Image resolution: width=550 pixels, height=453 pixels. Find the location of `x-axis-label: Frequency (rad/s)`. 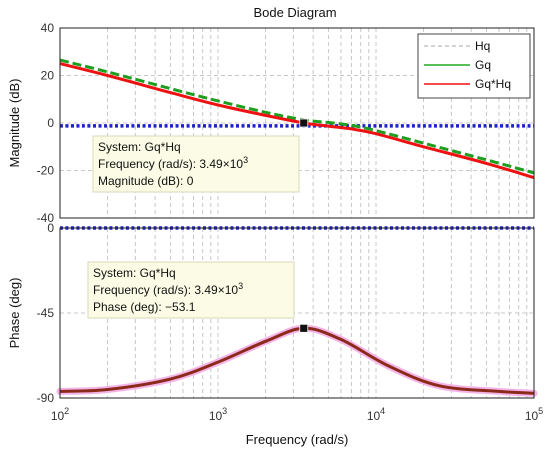

x-axis-label: Frequency (rad/s) is located at coordinates (297, 439).